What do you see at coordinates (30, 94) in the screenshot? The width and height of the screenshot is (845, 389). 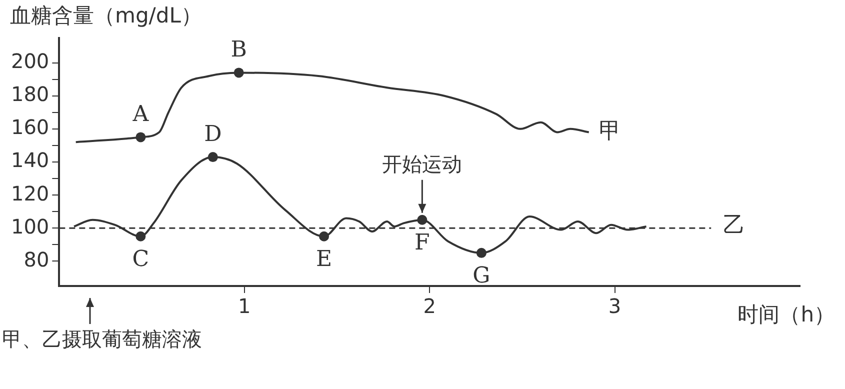 I see `y-tick-label: 180` at bounding box center [30, 94].